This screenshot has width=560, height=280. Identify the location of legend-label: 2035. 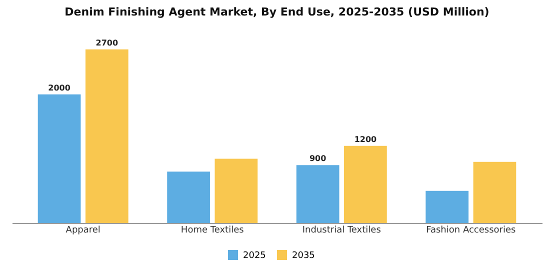
(303, 256).